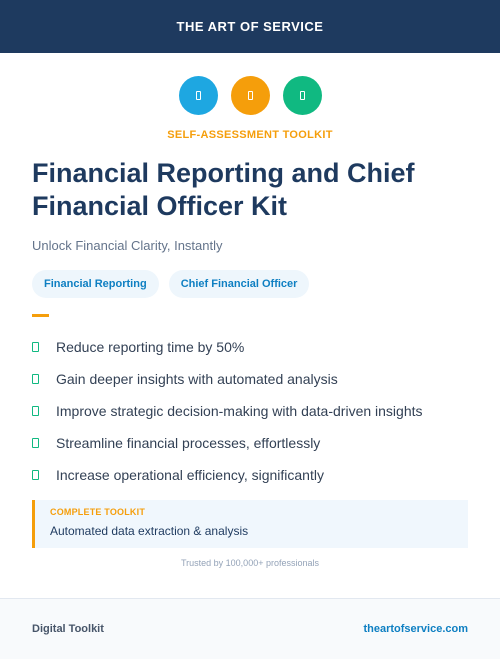  I want to click on accent-divider, so click(40, 315).